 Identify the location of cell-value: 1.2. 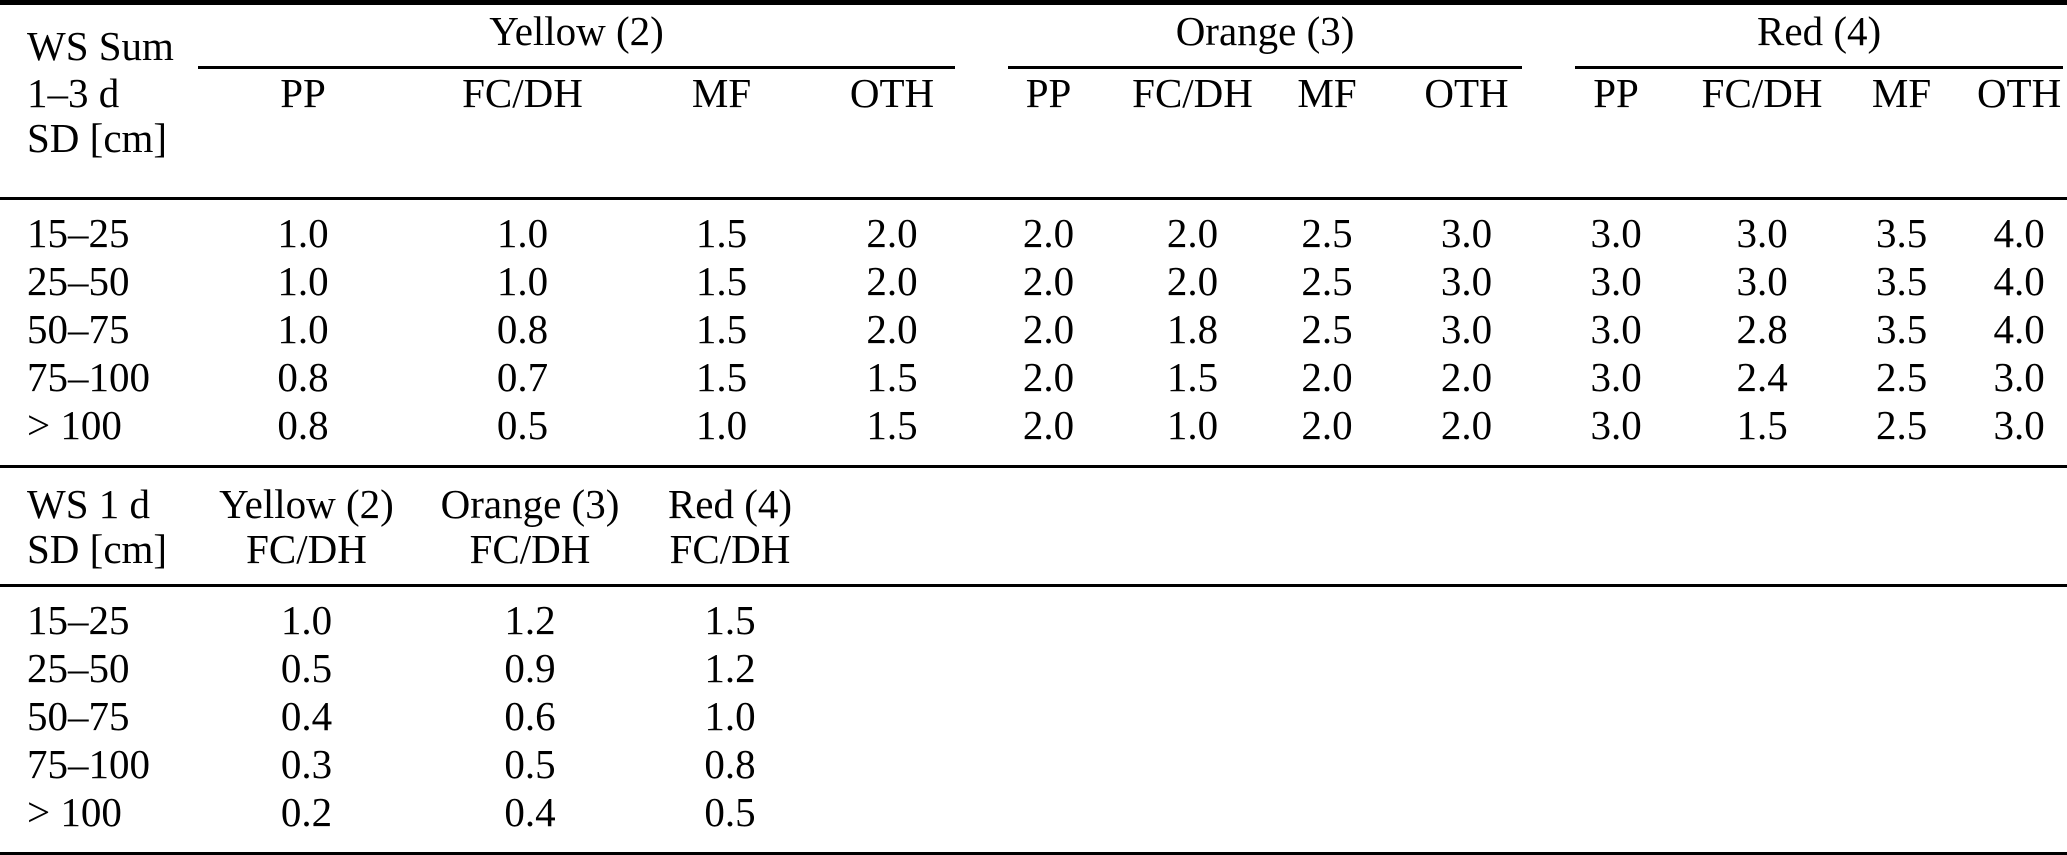
(530, 620).